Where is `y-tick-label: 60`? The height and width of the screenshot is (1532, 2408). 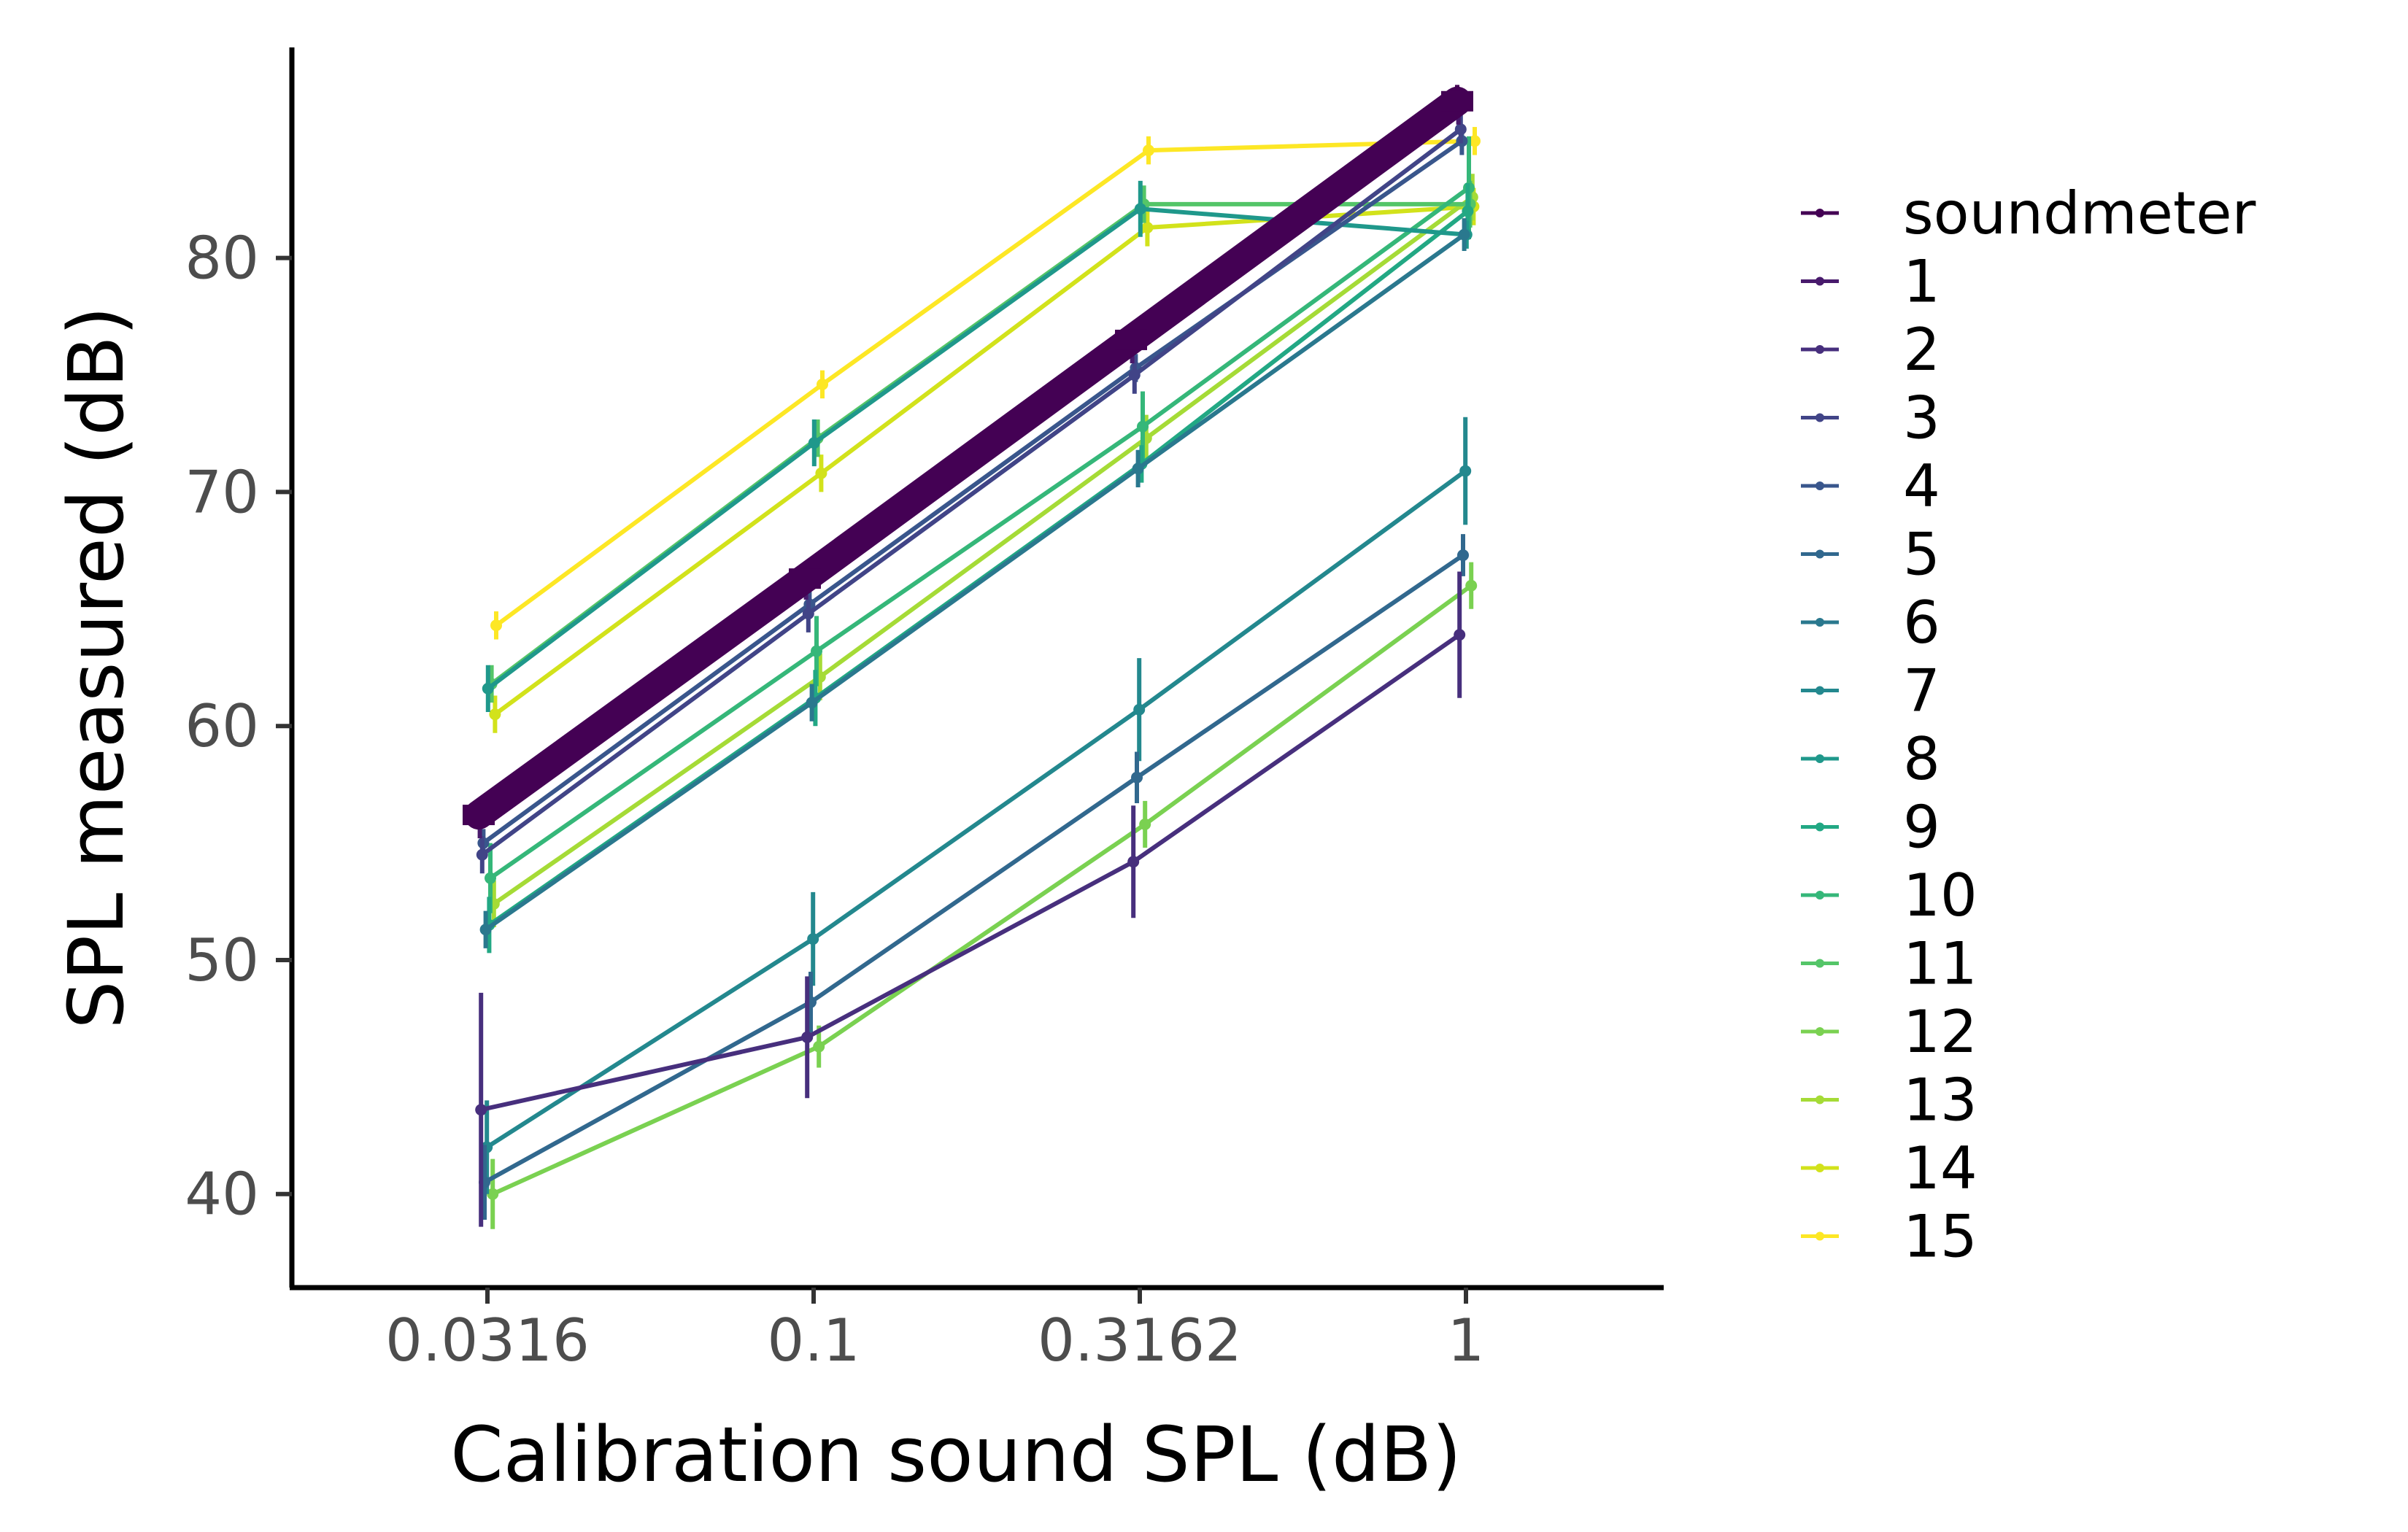 y-tick-label: 60 is located at coordinates (222, 726).